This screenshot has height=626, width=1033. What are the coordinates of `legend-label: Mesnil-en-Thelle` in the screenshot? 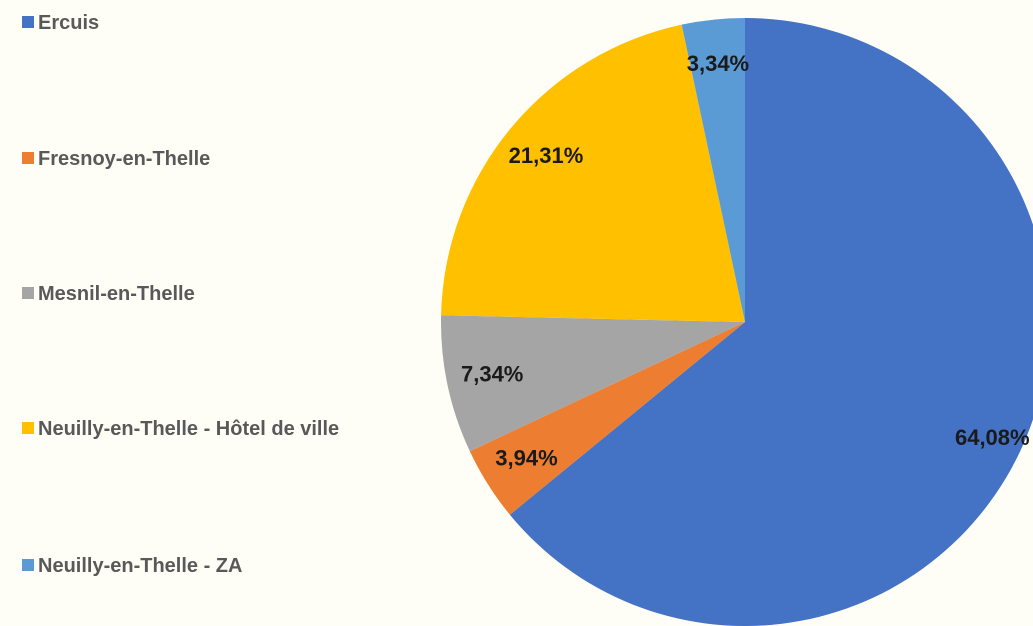 It's located at (116, 294).